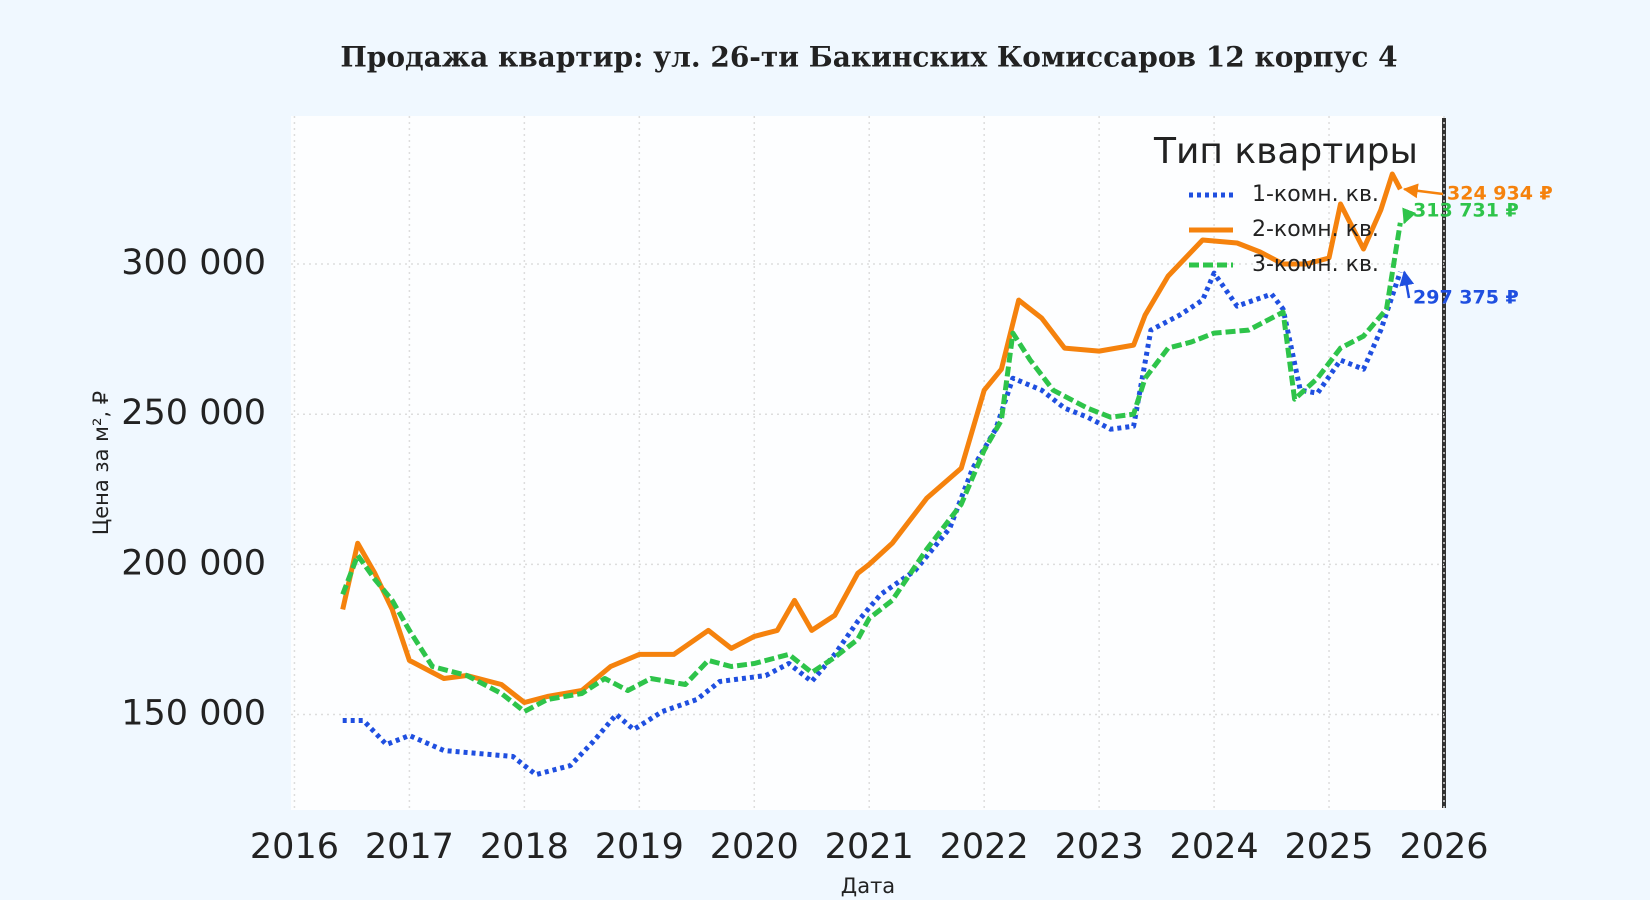 Image resolution: width=1650 pixels, height=900 pixels. Describe the element at coordinates (193, 413) in the screenshot. I see `y-tick-label: 250 000` at that location.